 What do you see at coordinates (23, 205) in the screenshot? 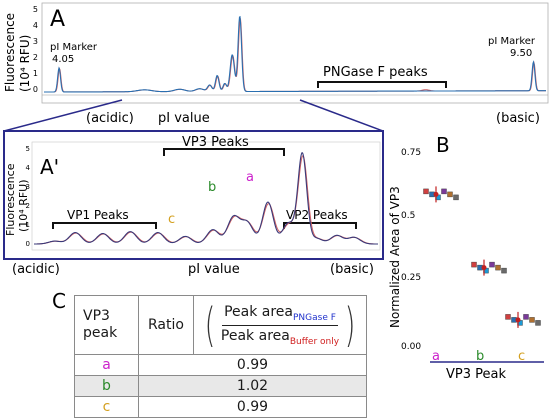
I see `panel-a-prime-ylabel-unit: (10⁴ RFU)` at bounding box center [23, 205].